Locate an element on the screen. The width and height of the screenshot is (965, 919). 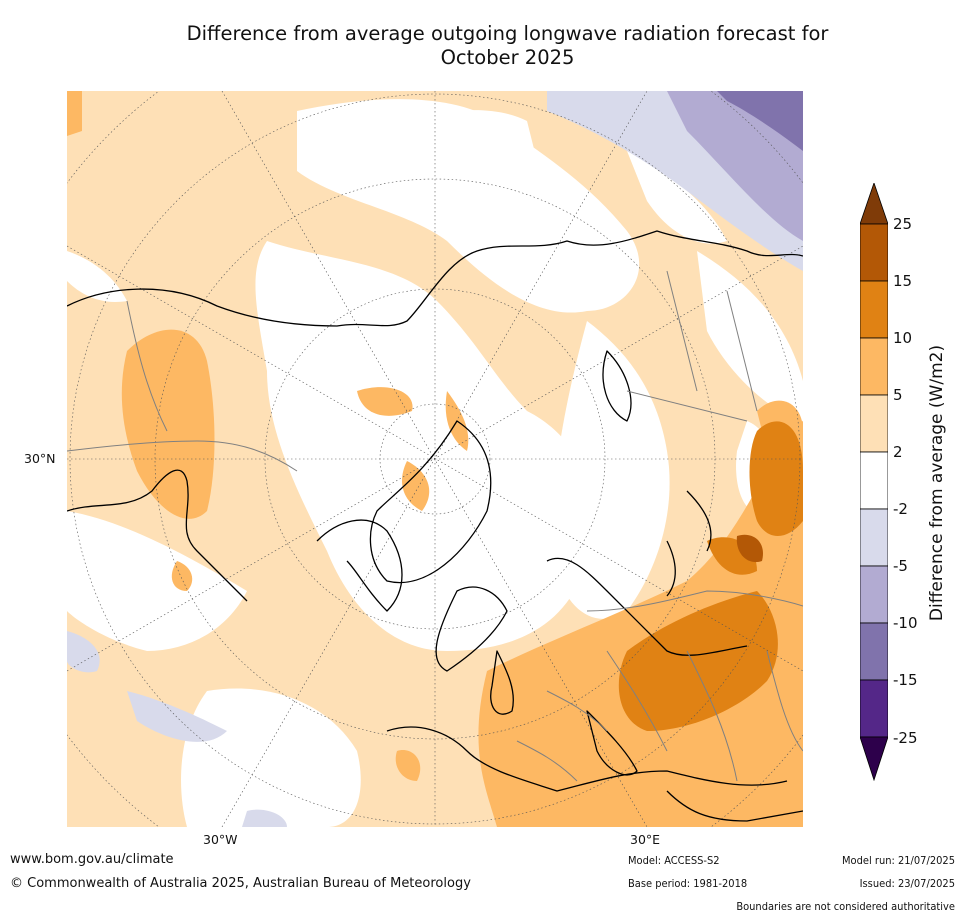
title-line-2: October 2025 is located at coordinates (507, 57).